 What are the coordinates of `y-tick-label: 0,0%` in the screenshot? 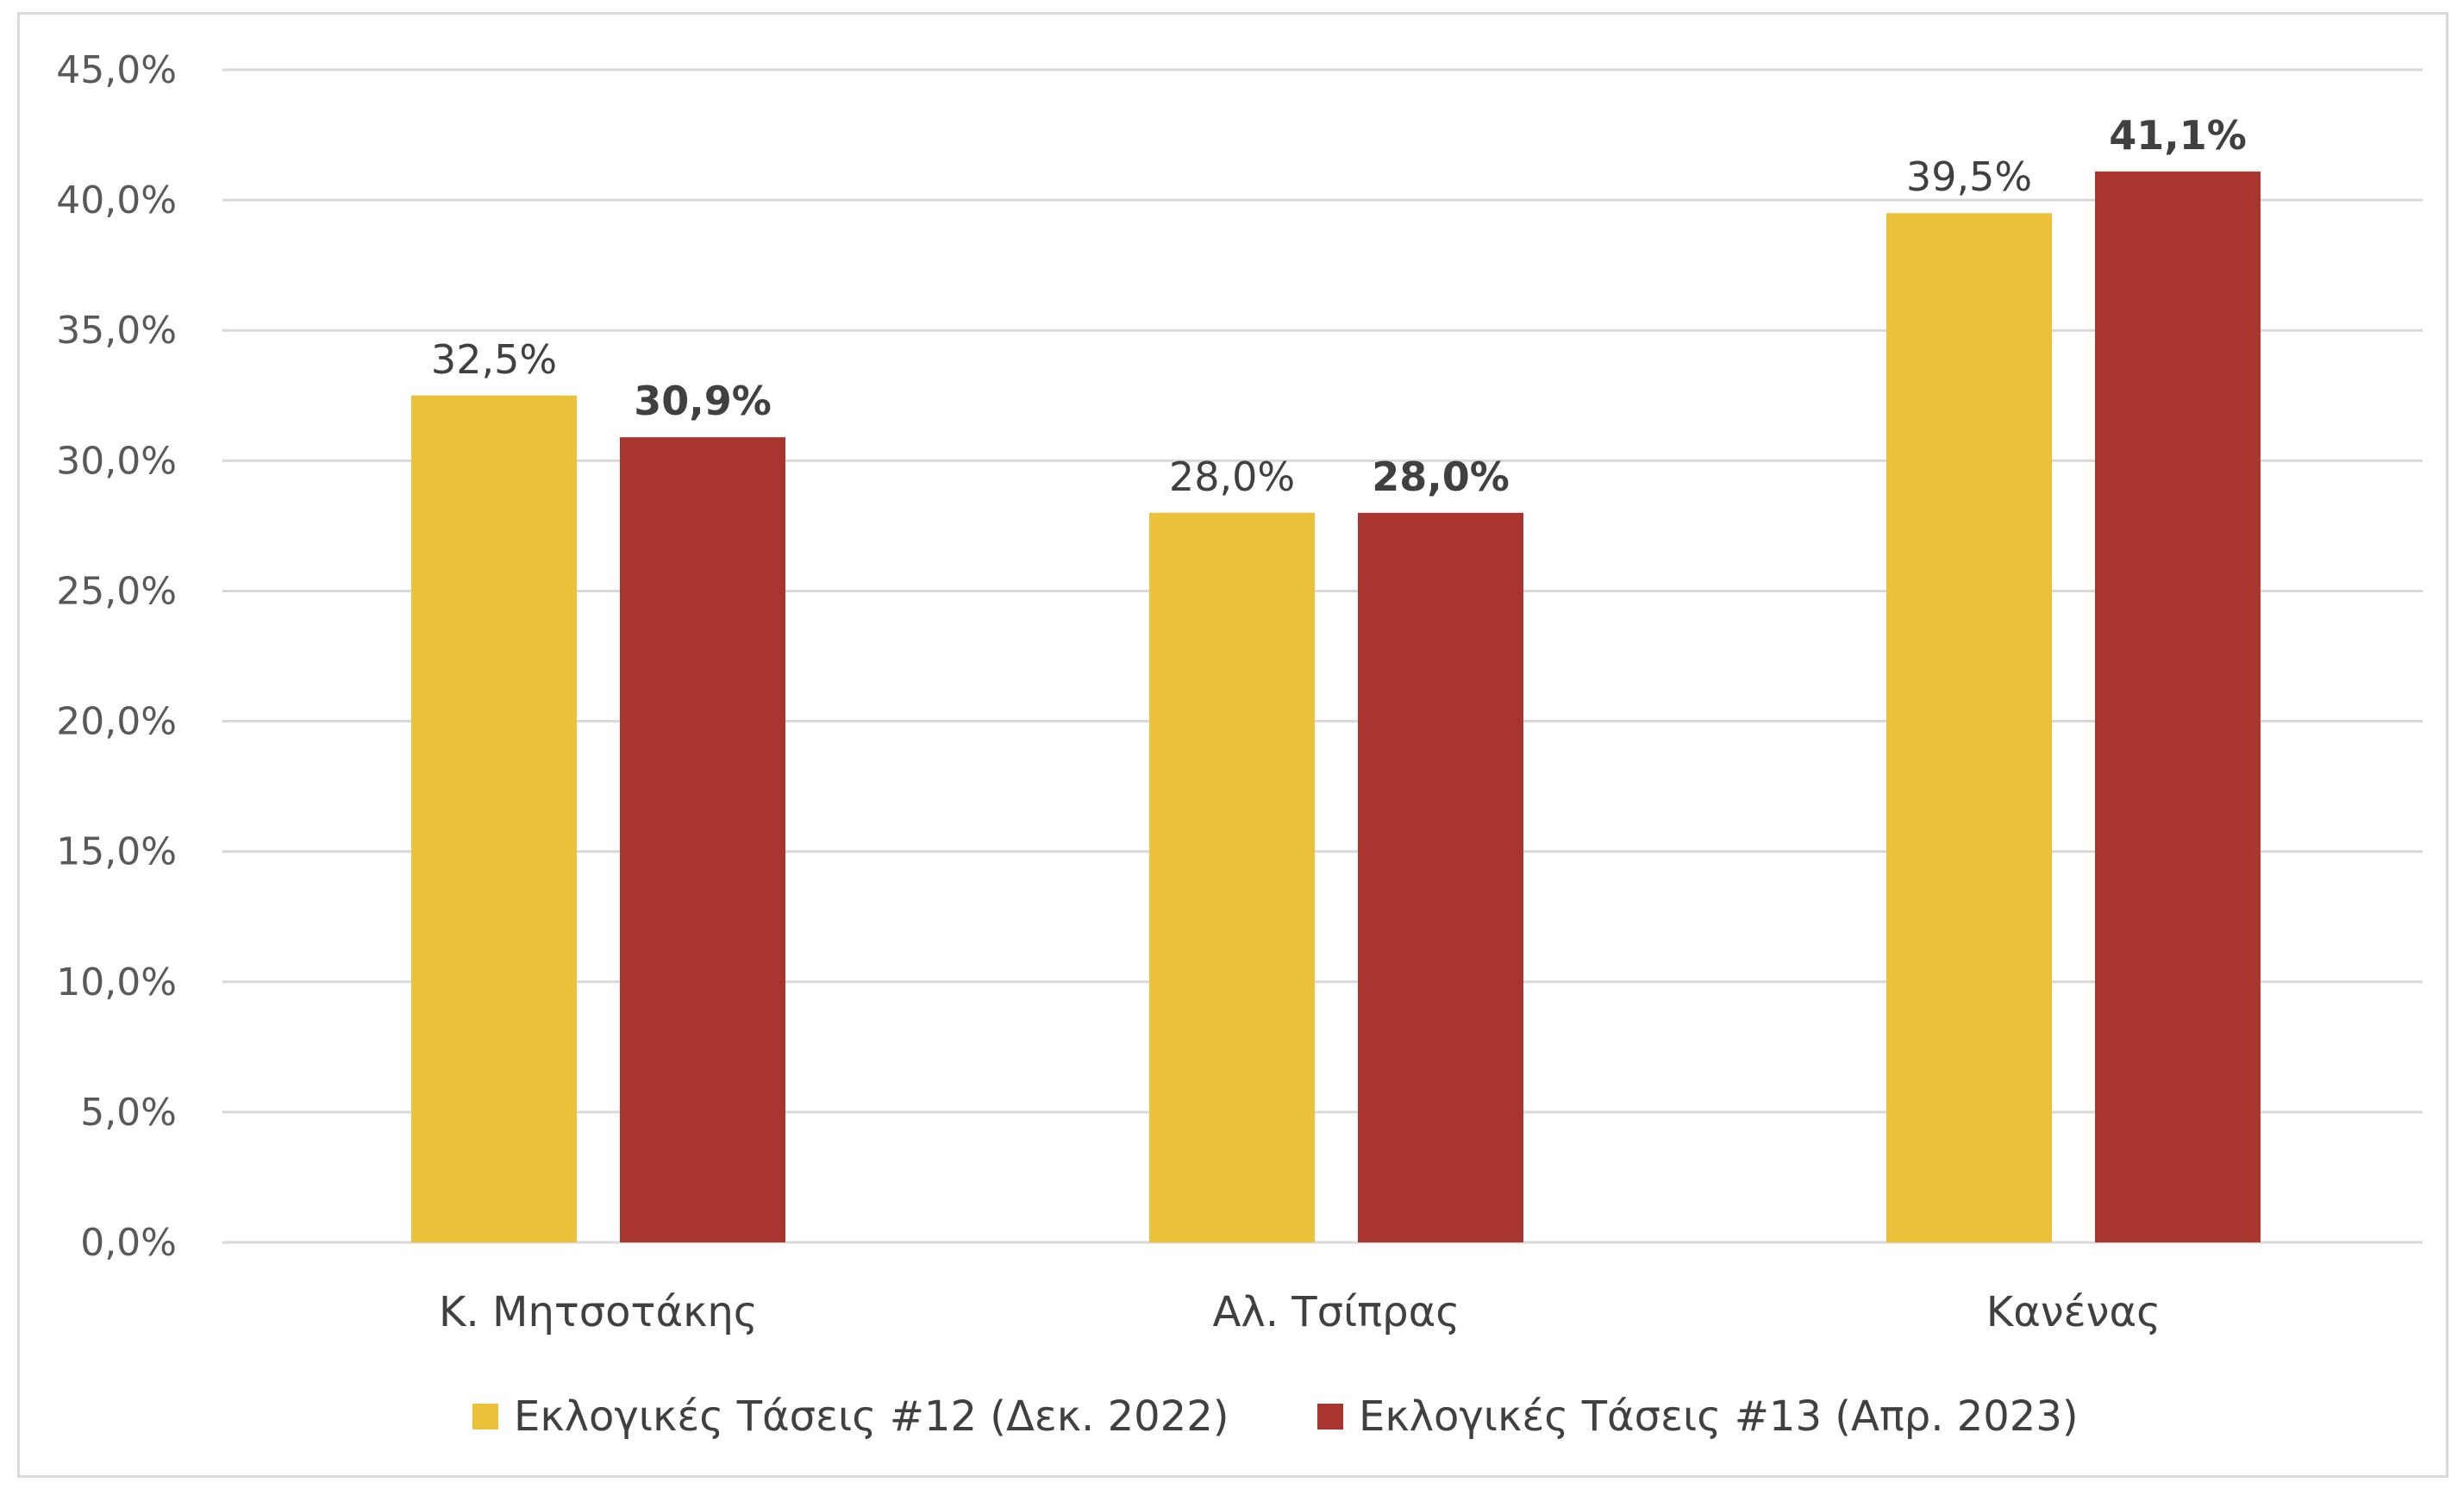 It's located at (128, 1243).